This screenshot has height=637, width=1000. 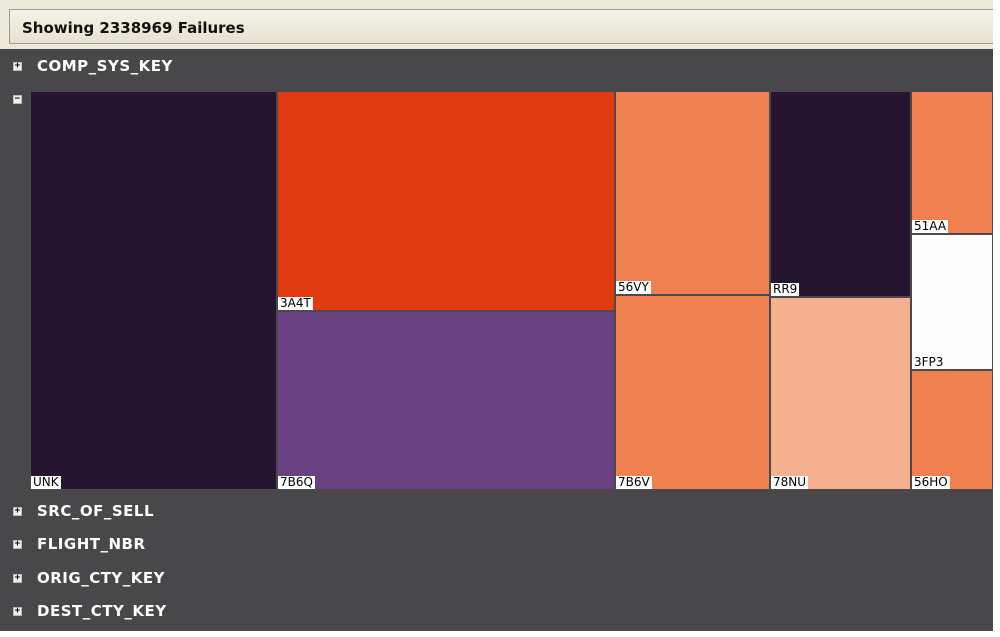 What do you see at coordinates (295, 303) in the screenshot?
I see `cell-label: 3A4T` at bounding box center [295, 303].